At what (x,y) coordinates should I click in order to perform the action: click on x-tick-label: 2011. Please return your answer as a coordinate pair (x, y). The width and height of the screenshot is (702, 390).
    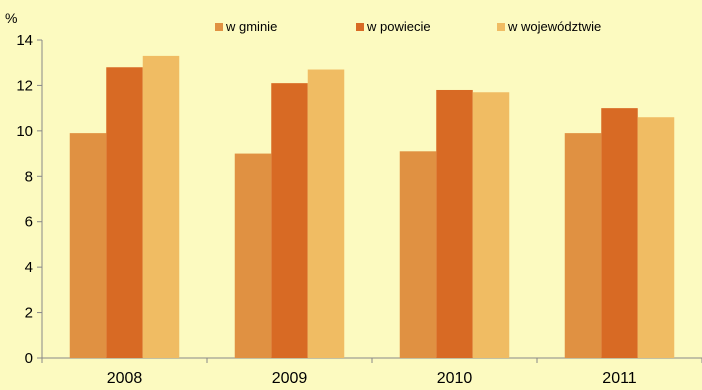
    Looking at the image, I should click on (619, 377).